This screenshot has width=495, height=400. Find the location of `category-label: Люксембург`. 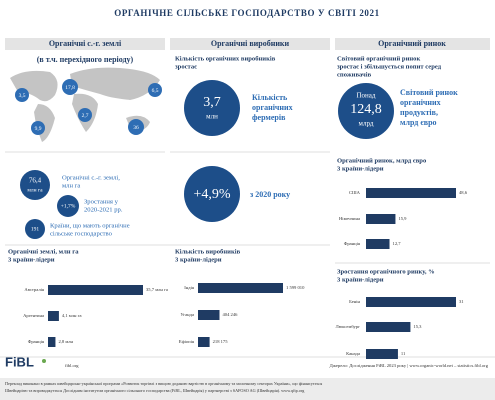

category-label: Люксембург is located at coordinates (348, 326).